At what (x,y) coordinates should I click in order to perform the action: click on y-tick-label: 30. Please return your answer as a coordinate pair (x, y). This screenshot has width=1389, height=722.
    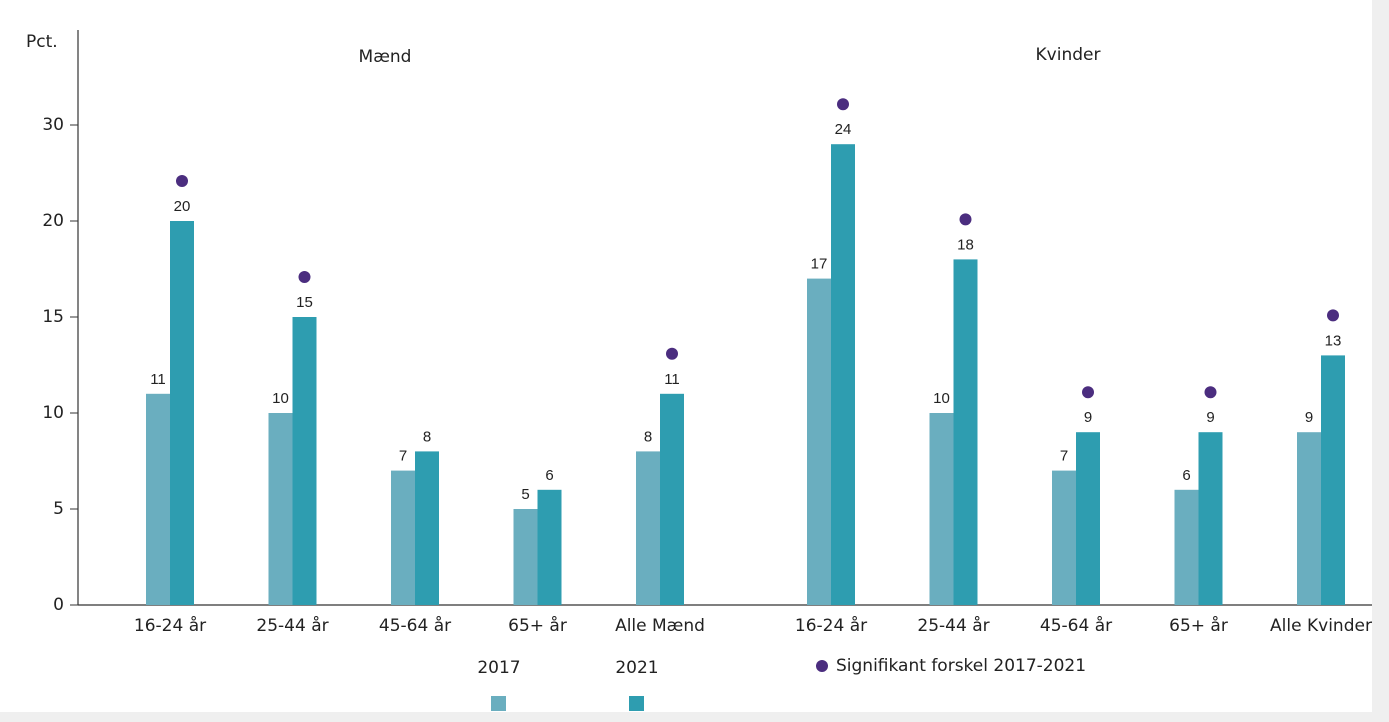
    Looking at the image, I should click on (53, 125).